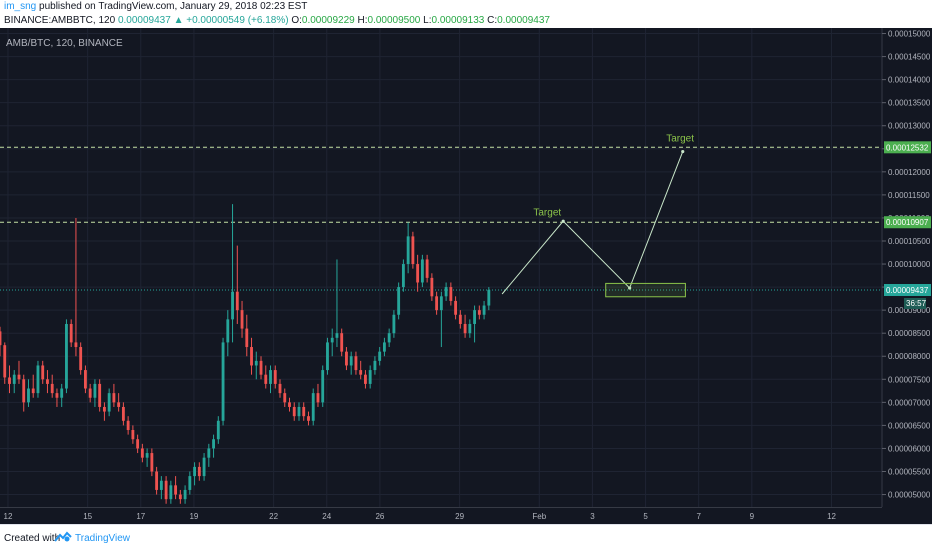 The height and width of the screenshot is (551, 932). Describe the element at coordinates (466, 537) in the screenshot. I see `footer-bar: Created with TradingView` at that location.